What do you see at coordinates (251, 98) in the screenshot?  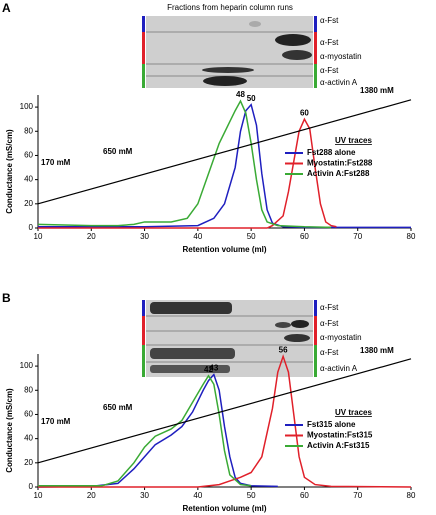 I see `peak-label: 50` at bounding box center [251, 98].